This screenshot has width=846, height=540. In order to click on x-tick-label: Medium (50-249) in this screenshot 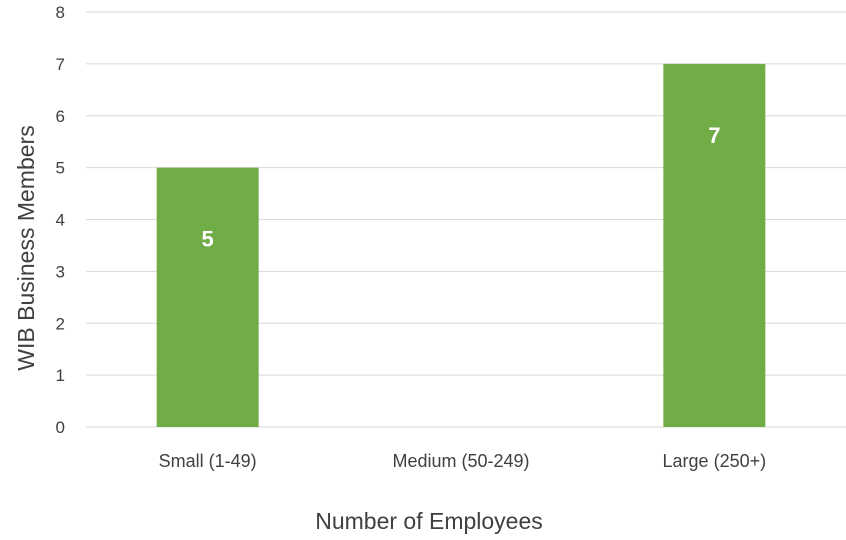, I will do `click(460, 461)`.